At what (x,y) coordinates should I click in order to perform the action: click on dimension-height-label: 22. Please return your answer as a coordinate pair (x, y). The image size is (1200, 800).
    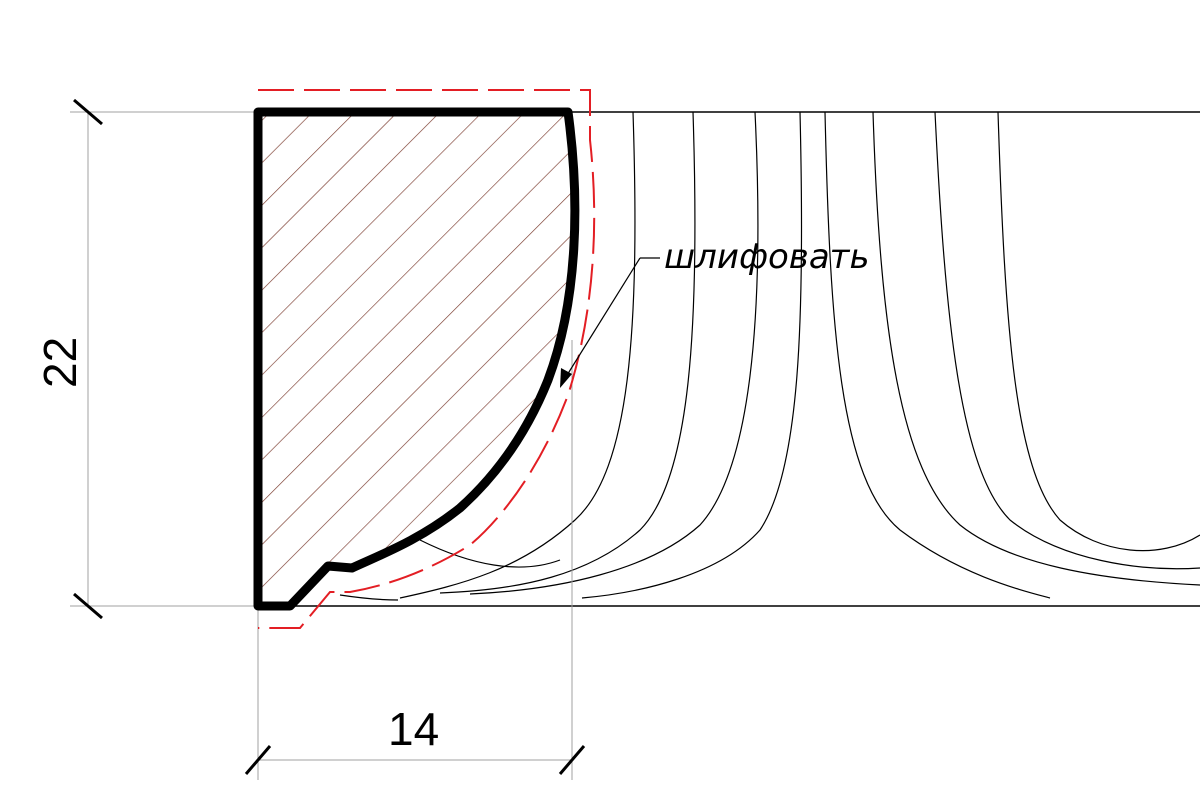
    Looking at the image, I should click on (60, 362).